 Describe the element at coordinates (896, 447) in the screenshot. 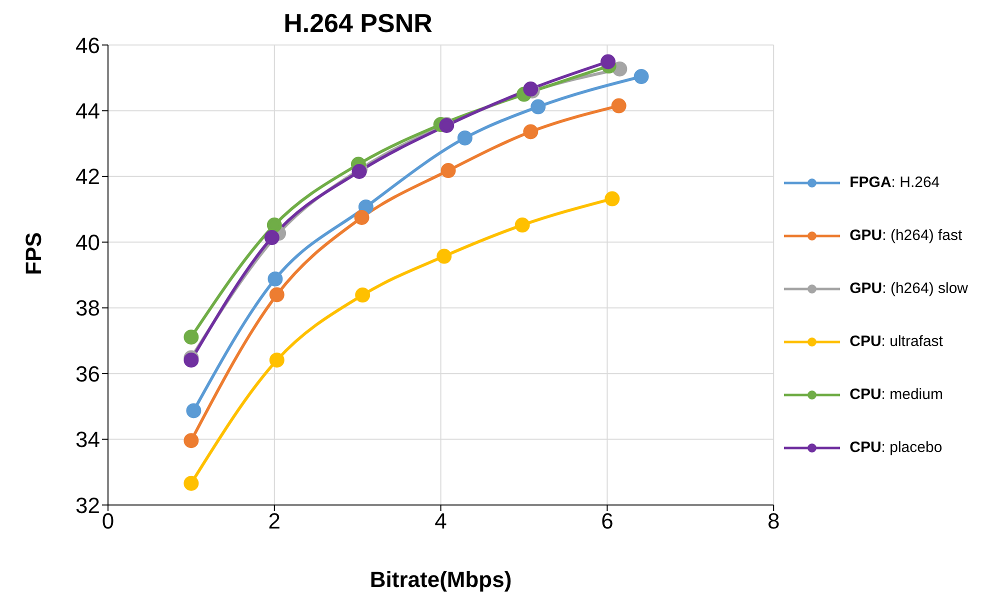

I see `legend-label: CPU: placebo` at that location.